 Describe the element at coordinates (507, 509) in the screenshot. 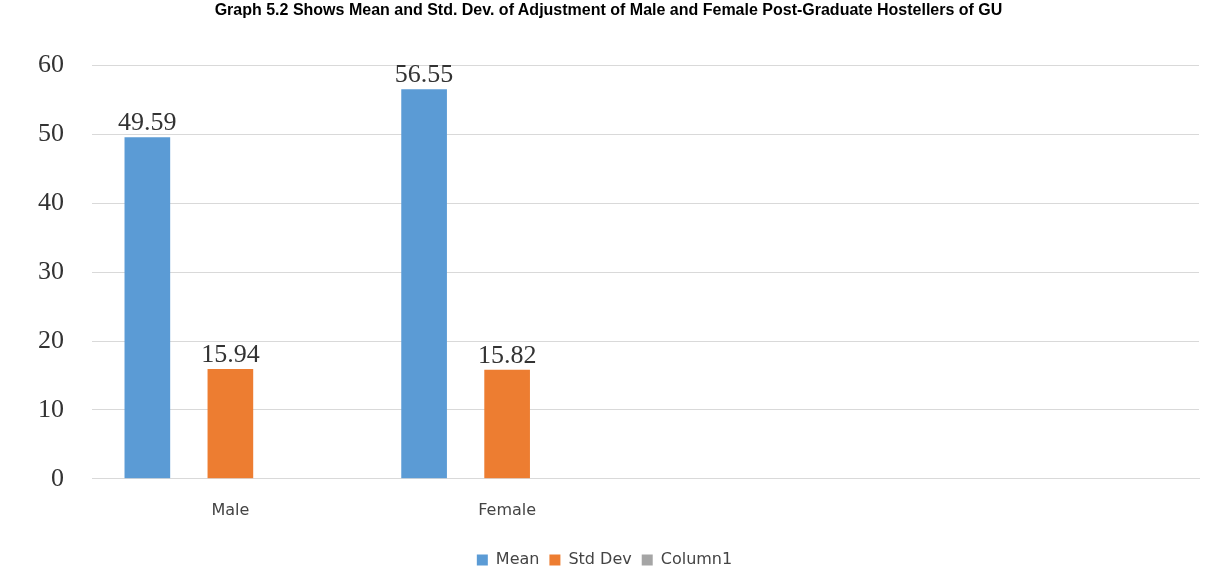

I see `x-tick-label: Female` at that location.